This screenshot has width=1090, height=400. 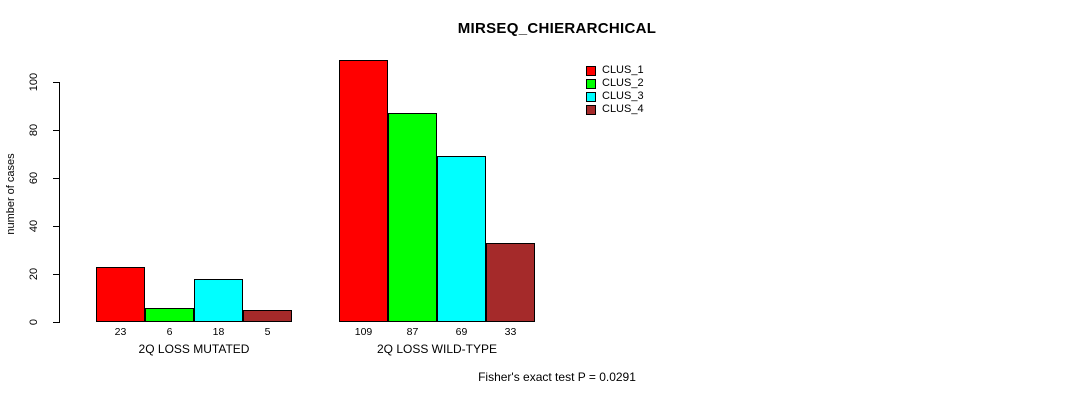 What do you see at coordinates (218, 332) in the screenshot?
I see `bar-value-label: 18` at bounding box center [218, 332].